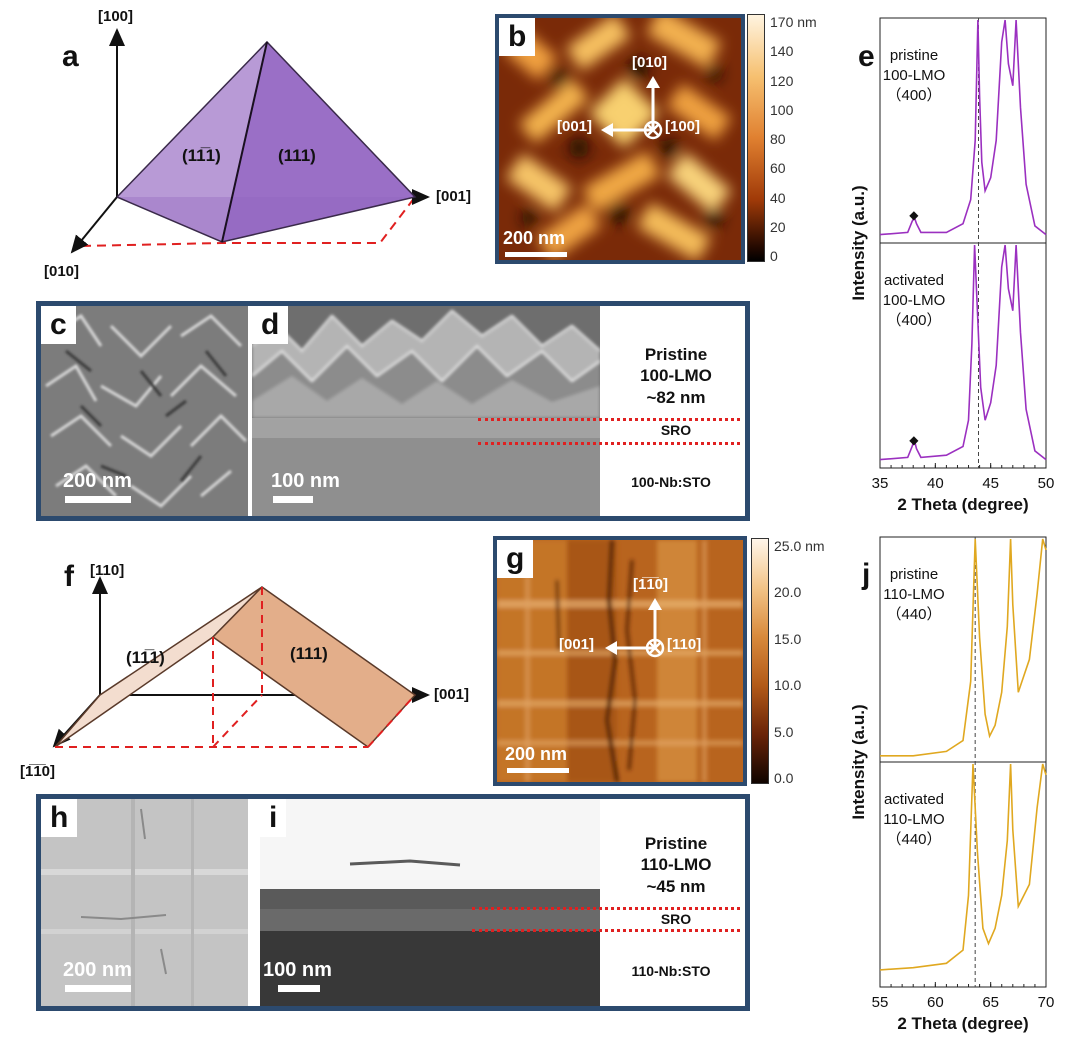 This screenshot has height=1039, width=1080. I want to click on panel-b-afm-image: b [010] [001] [100] 200 nm, so click(620, 139).